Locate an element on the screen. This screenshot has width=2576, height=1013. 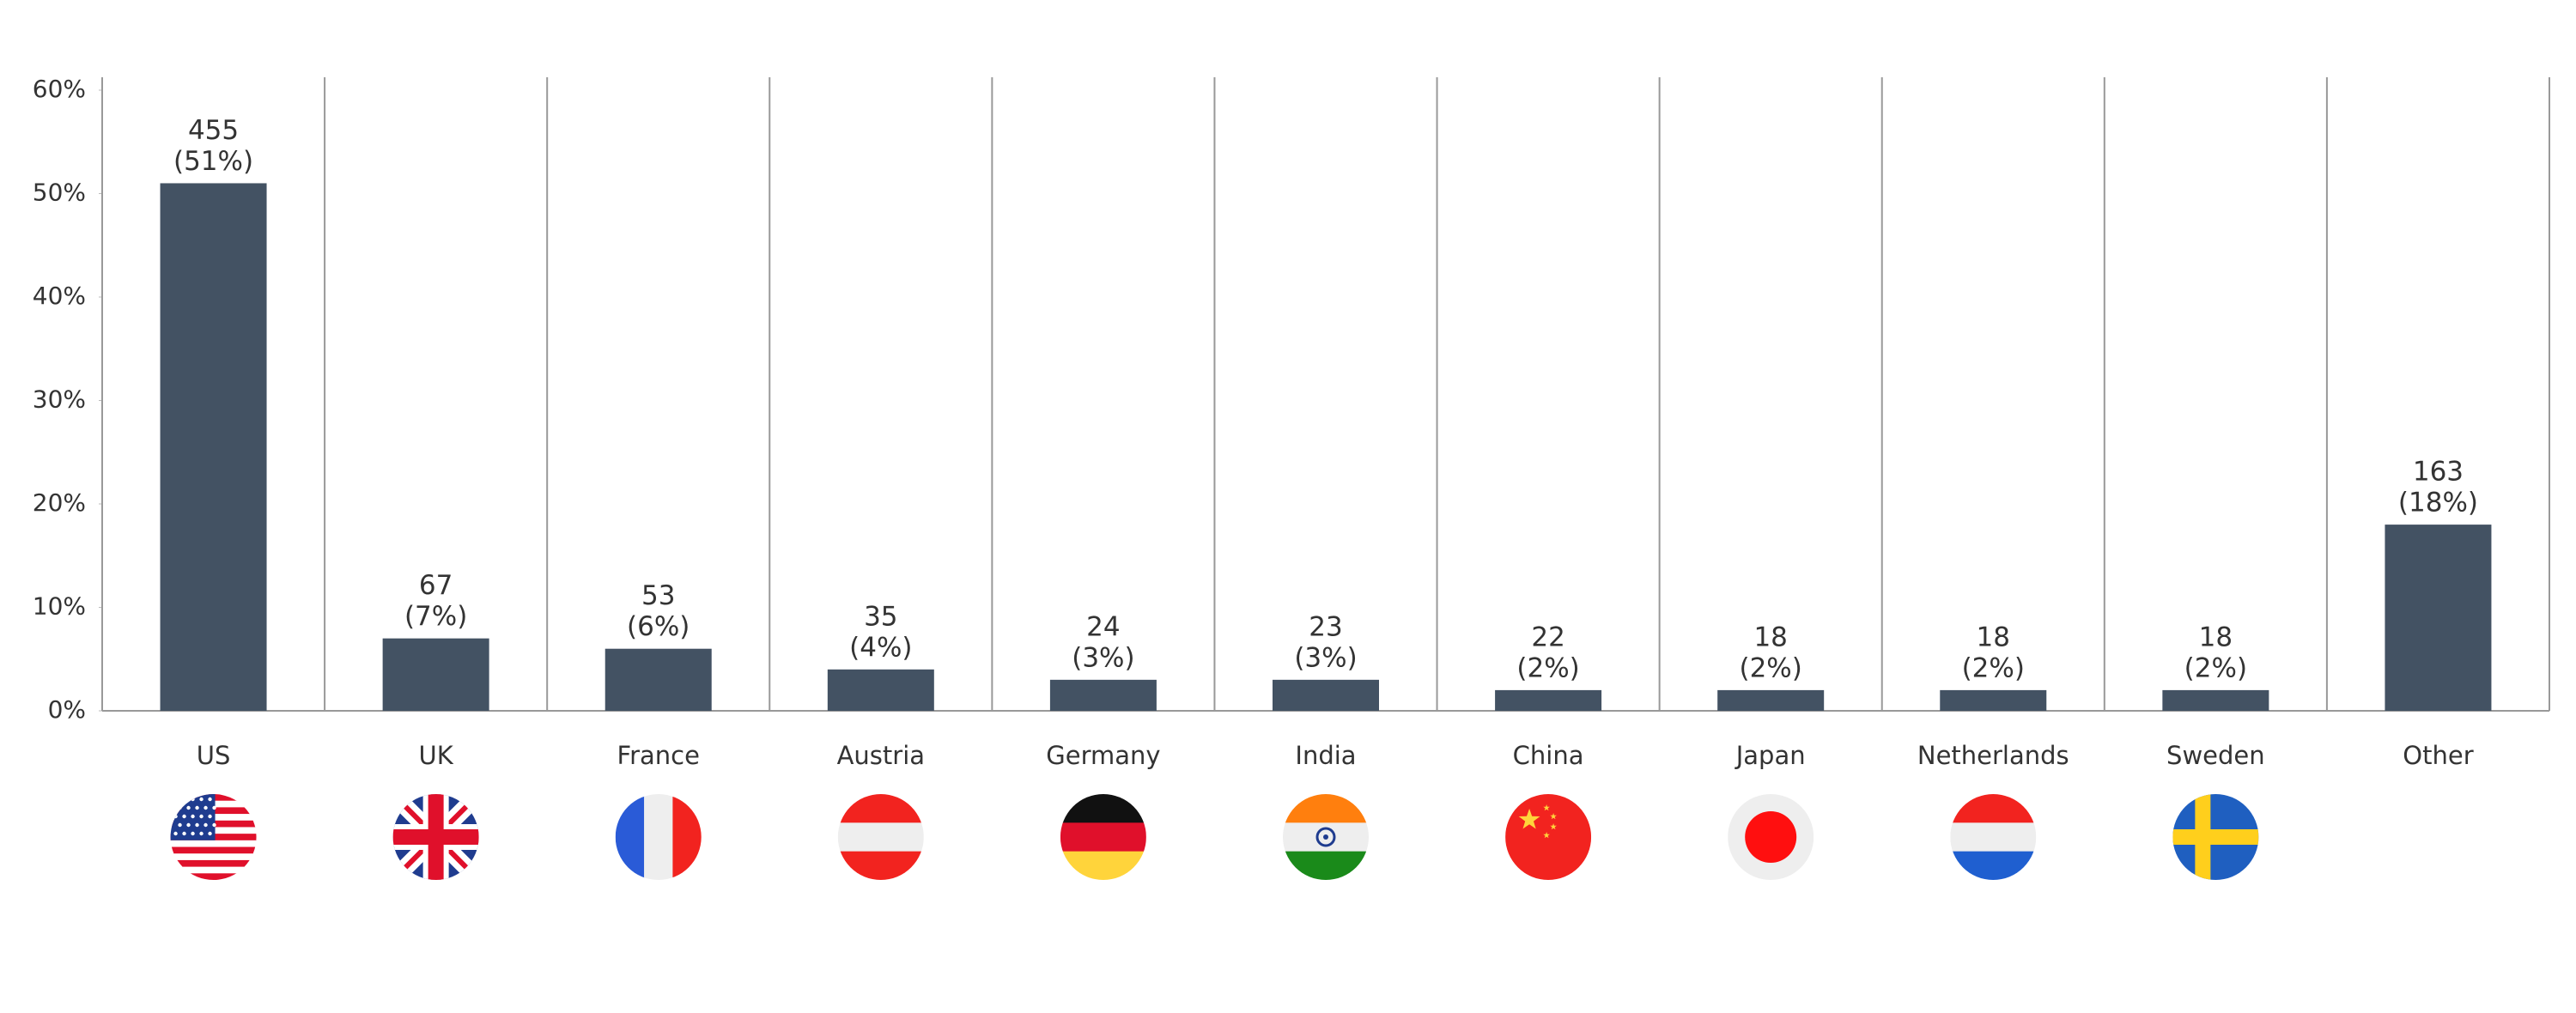
value-label: (4%) is located at coordinates (881, 647).